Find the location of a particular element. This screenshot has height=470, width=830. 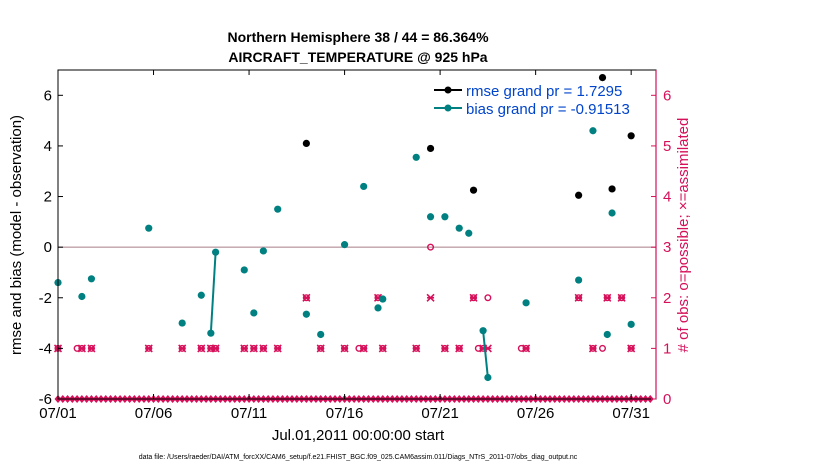

x-tick-label: 07/26 is located at coordinates (536, 413).